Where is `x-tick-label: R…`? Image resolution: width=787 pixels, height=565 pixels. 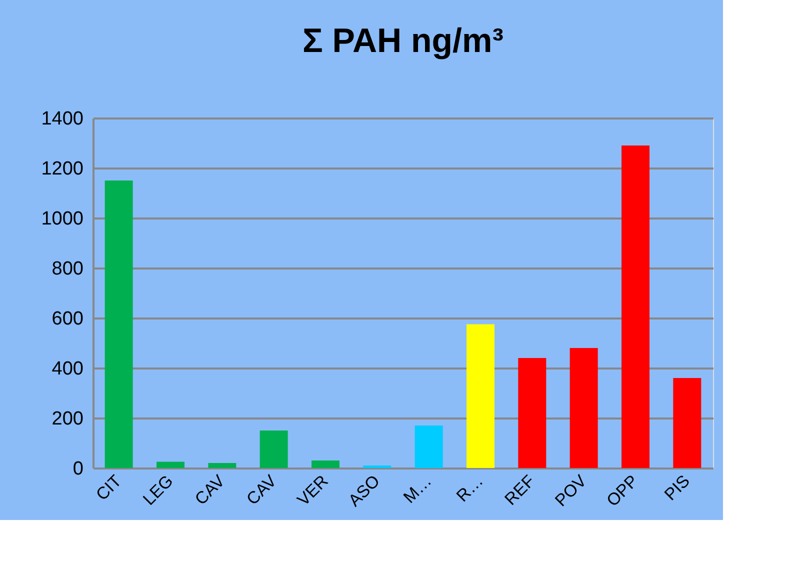
x-tick-label: R… is located at coordinates (469, 488).